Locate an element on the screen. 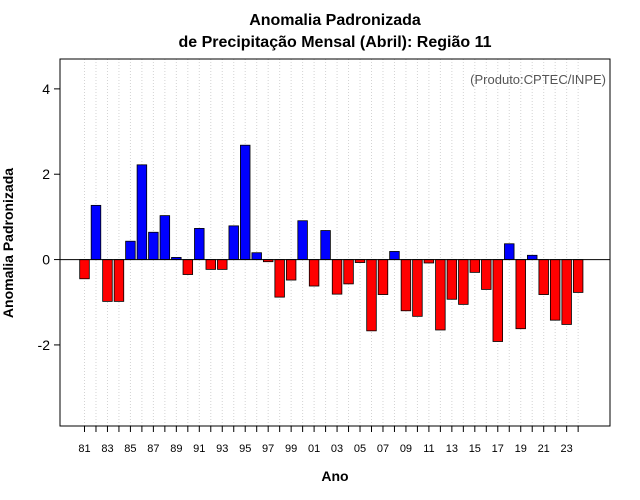 The width and height of the screenshot is (640, 500). bar-1983 is located at coordinates (107, 280).